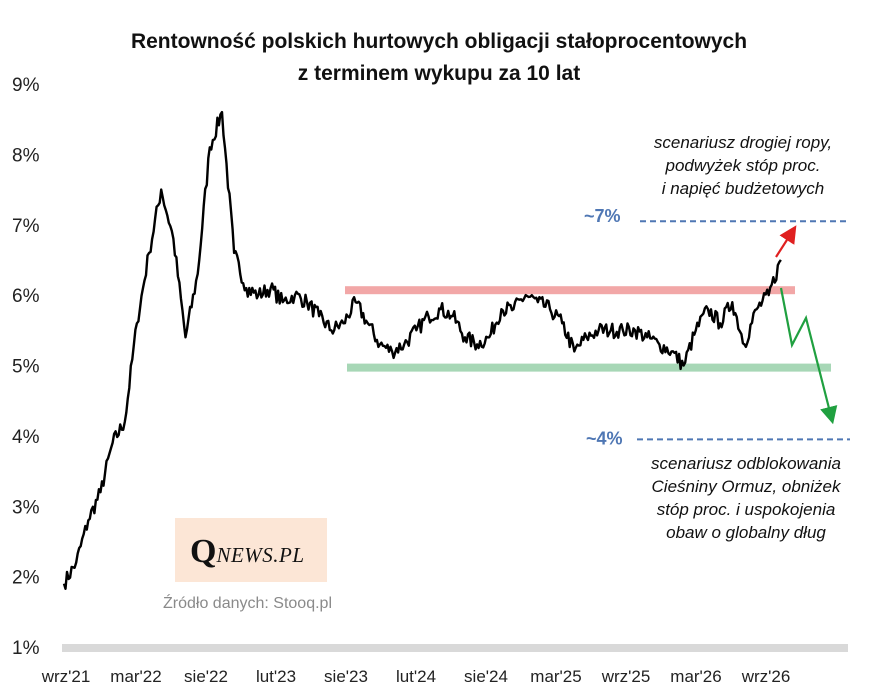 The image size is (878, 700). I want to click on scenario-arrows, so click(806, 325).